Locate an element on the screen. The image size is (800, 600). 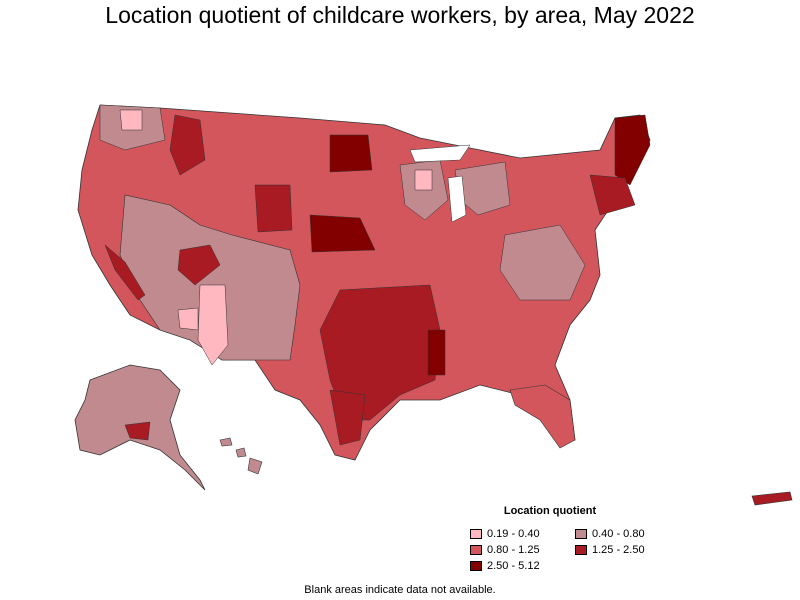
texas-gulf-area is located at coordinates (347, 417).